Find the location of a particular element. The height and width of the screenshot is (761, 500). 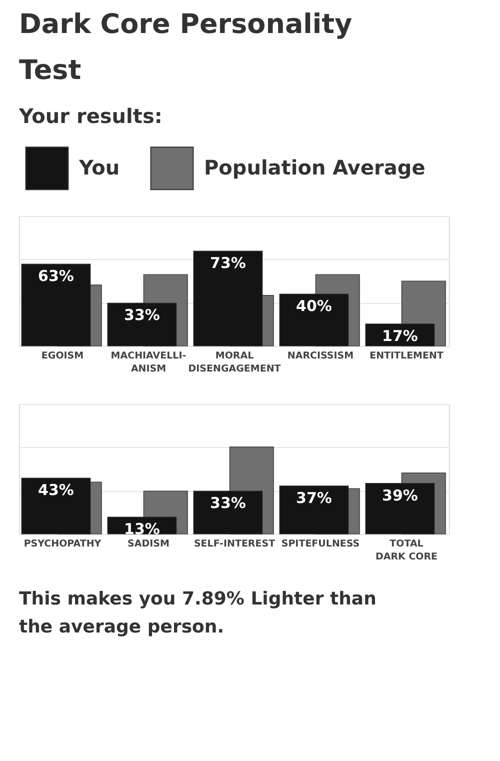

x-tick-label: SPITEFULNESS is located at coordinates (320, 544).